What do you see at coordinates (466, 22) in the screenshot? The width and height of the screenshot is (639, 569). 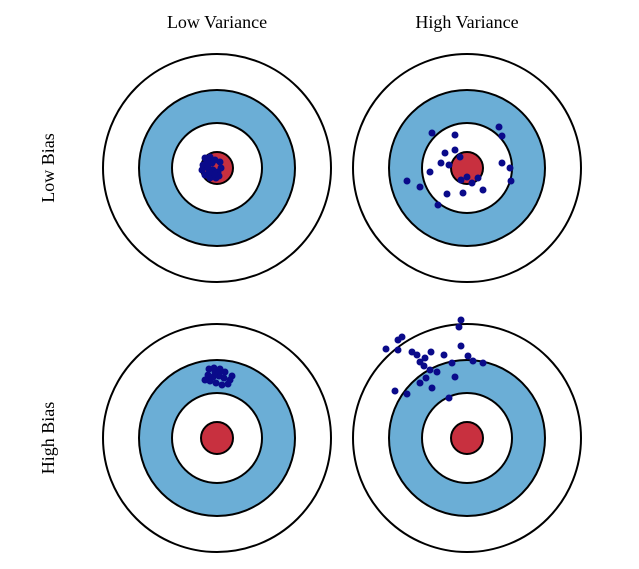 I see `column-label: High Variance` at bounding box center [466, 22].